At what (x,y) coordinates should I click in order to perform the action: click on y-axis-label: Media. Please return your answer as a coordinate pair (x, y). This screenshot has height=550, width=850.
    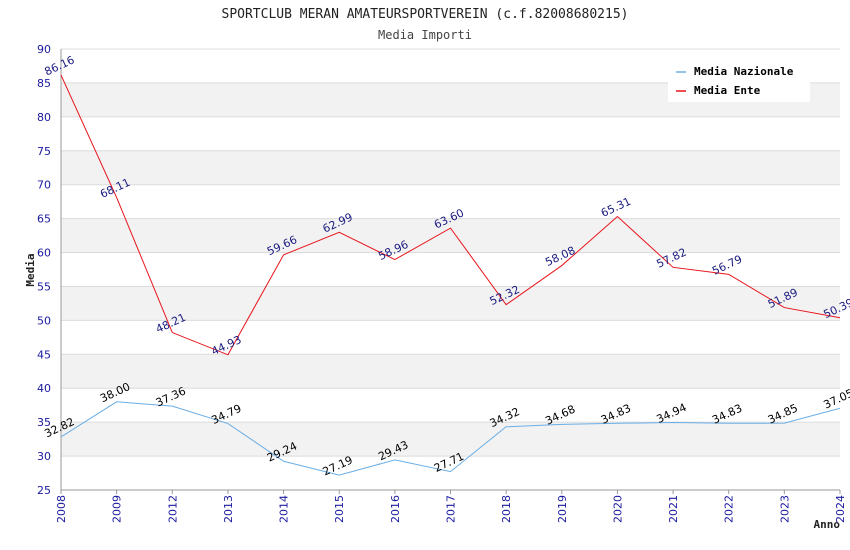
    Looking at the image, I should click on (30, 269).